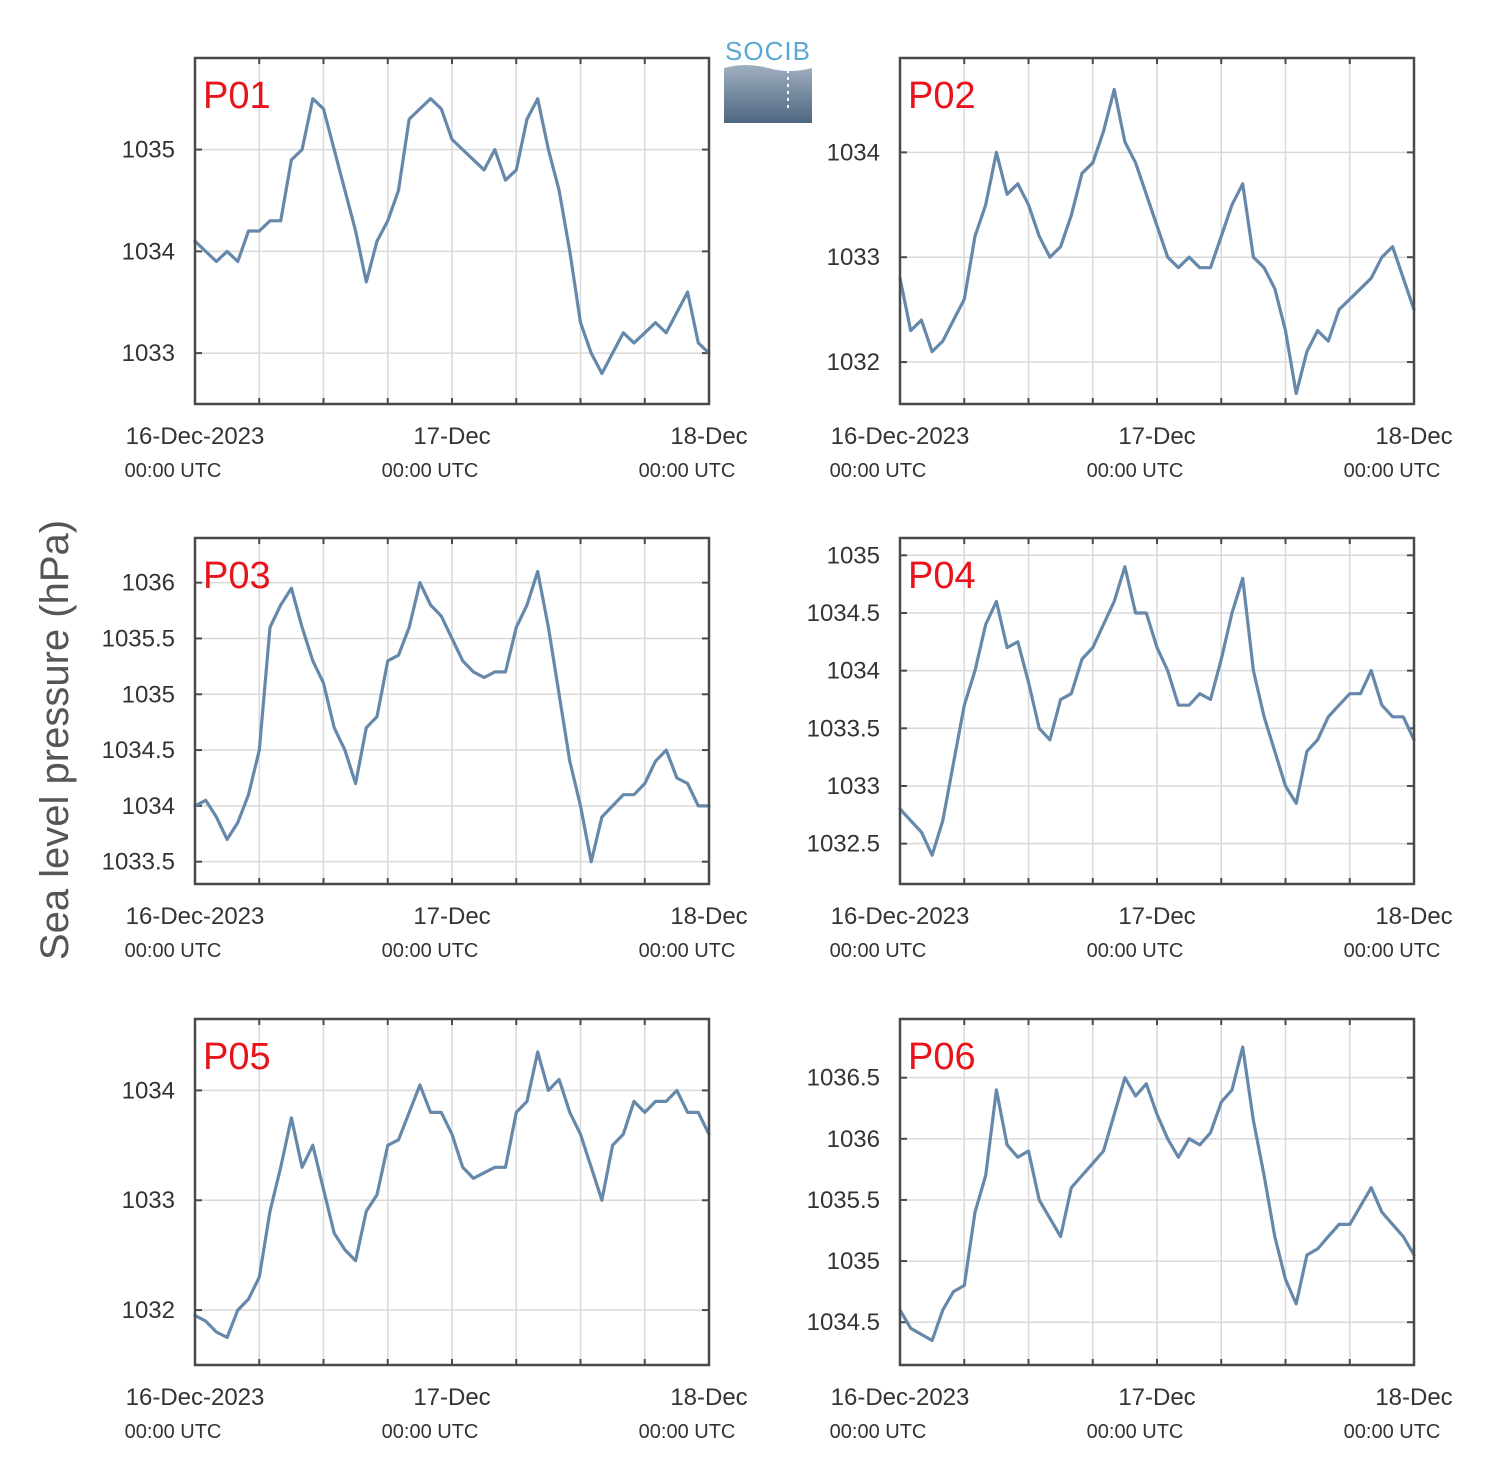 The height and width of the screenshot is (1474, 1488). What do you see at coordinates (237, 1057) in the screenshot?
I see `station-label: P05` at bounding box center [237, 1057].